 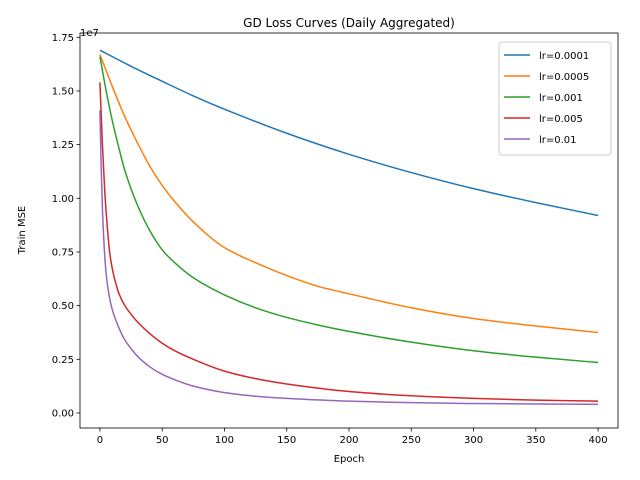 I want to click on y-axis: 0.00 0.25 0.50 0.75 1.00 1.25 1.50 1.75, so click(x=66, y=226).